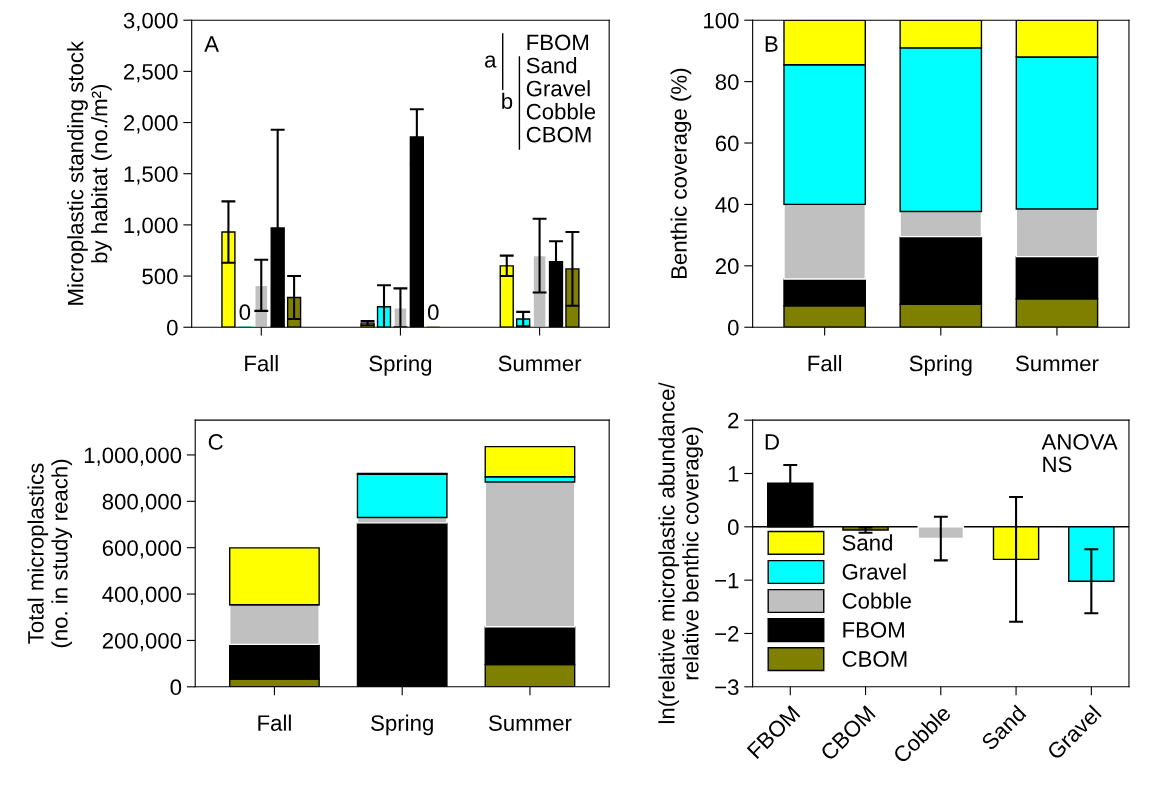  Describe the element at coordinates (727, 634) in the screenshot. I see `y-tick-label: −2` at that location.